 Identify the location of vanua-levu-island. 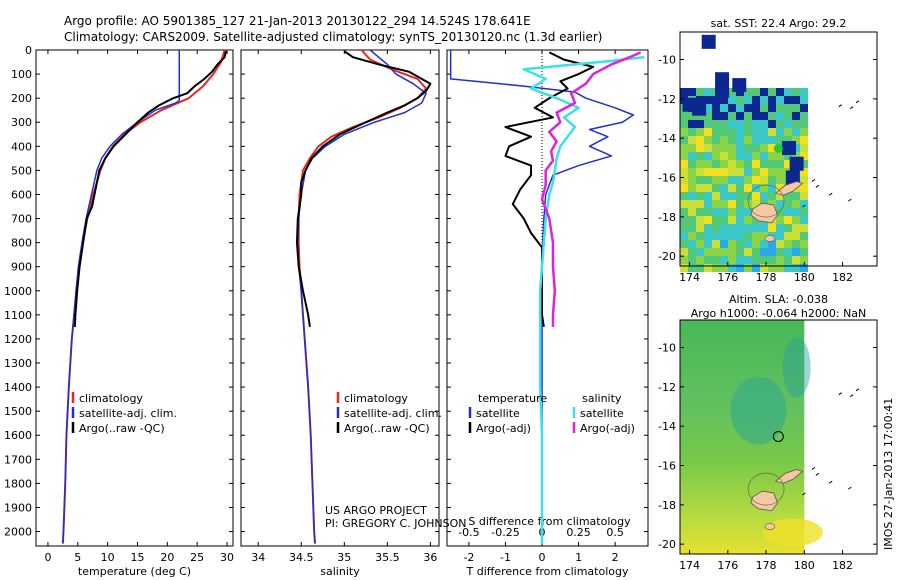
(789, 476).